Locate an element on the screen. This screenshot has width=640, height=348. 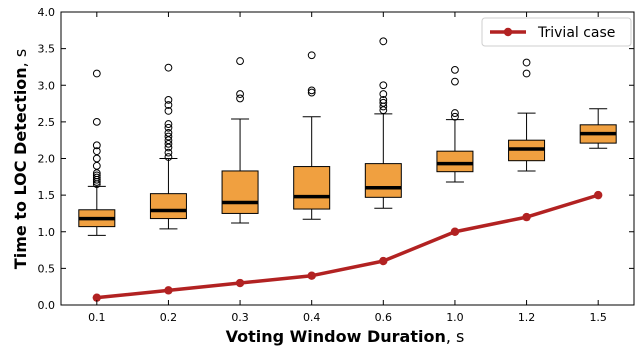
x-tick-label: 0.6 is located at coordinates (384, 317).